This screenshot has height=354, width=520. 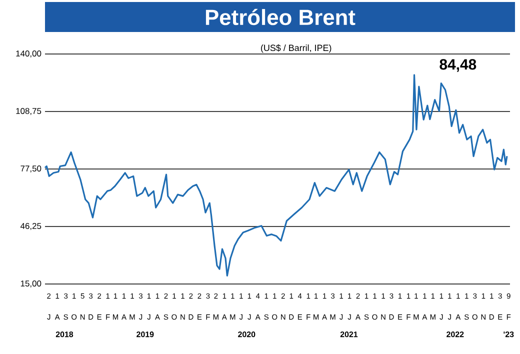 I want to click on y-tick-label: 108,75, so click(x=29, y=111).